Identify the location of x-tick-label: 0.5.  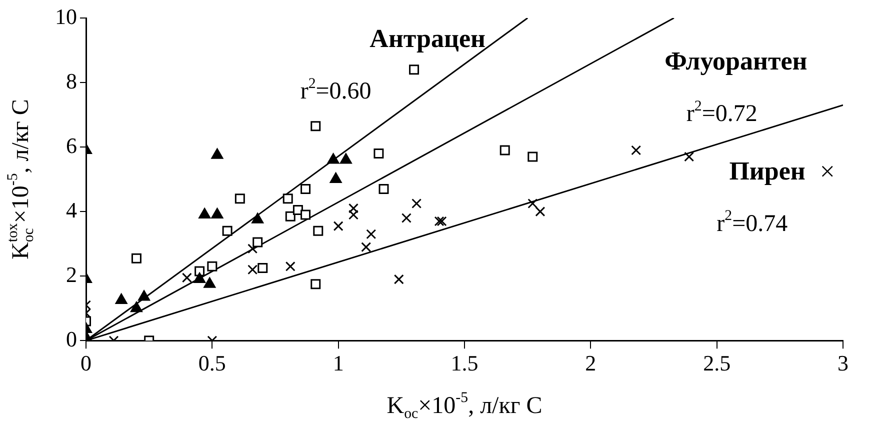
(212, 363).